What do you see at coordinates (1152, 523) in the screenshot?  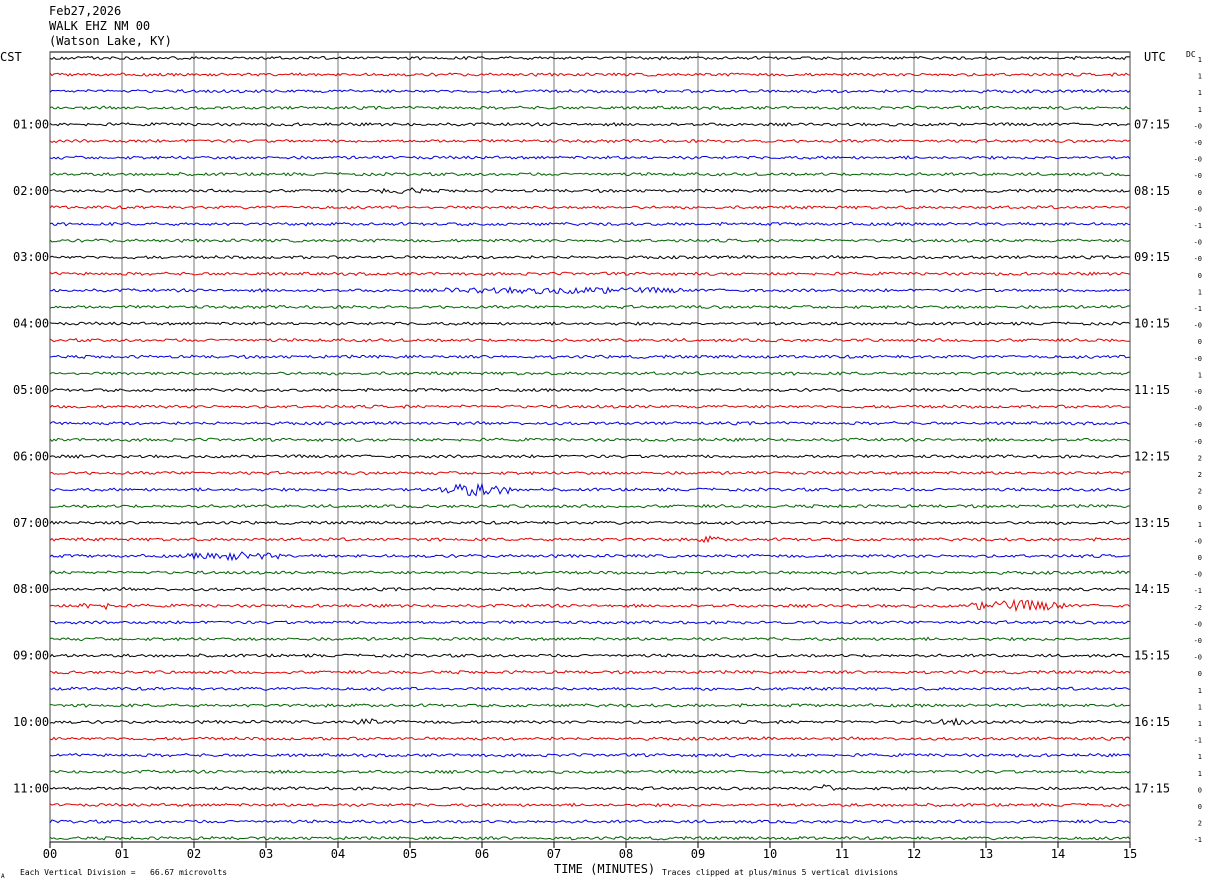 I see `utc-hour-label: 13:15` at bounding box center [1152, 523].